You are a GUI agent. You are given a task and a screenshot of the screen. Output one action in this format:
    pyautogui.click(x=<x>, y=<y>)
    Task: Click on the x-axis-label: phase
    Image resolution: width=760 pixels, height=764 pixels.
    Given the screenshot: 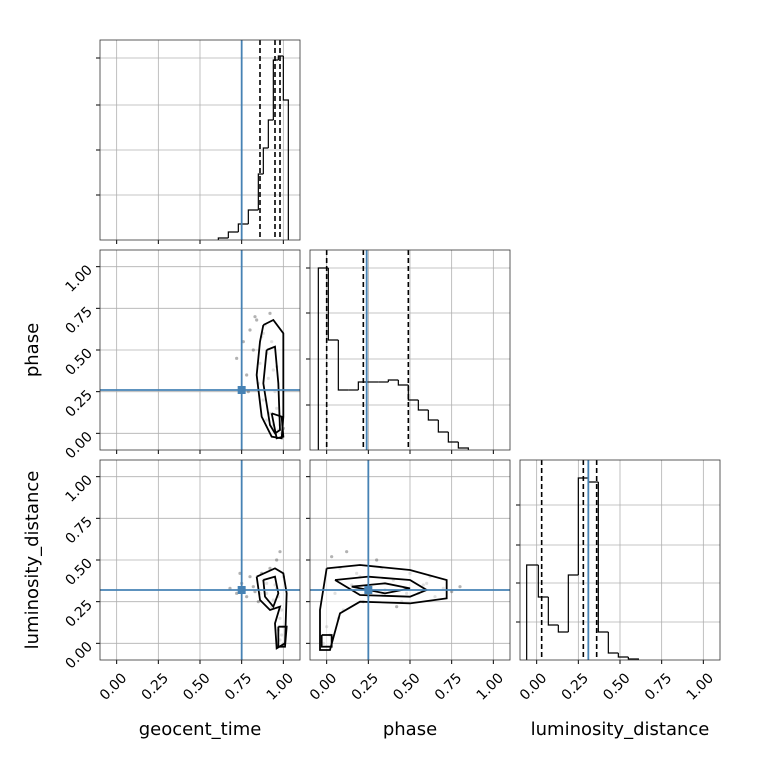 What is the action you would take?
    pyautogui.click(x=410, y=729)
    